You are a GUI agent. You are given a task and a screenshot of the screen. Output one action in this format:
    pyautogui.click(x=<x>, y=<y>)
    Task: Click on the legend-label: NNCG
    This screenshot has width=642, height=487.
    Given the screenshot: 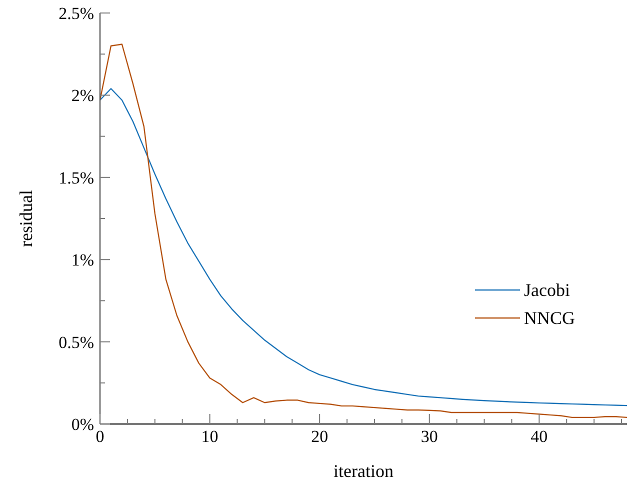 What is the action you would take?
    pyautogui.click(x=550, y=318)
    